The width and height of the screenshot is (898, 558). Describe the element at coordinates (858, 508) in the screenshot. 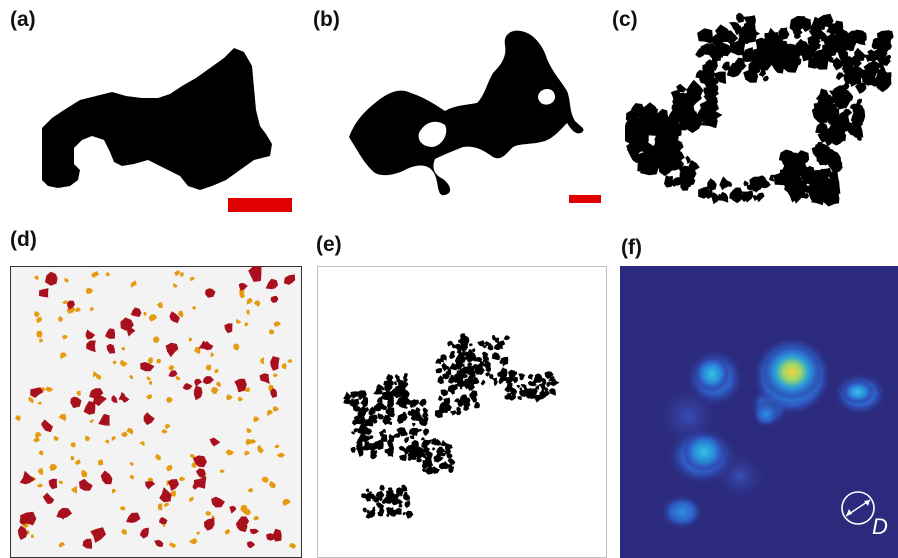

I see `diameter-indicator` at that location.